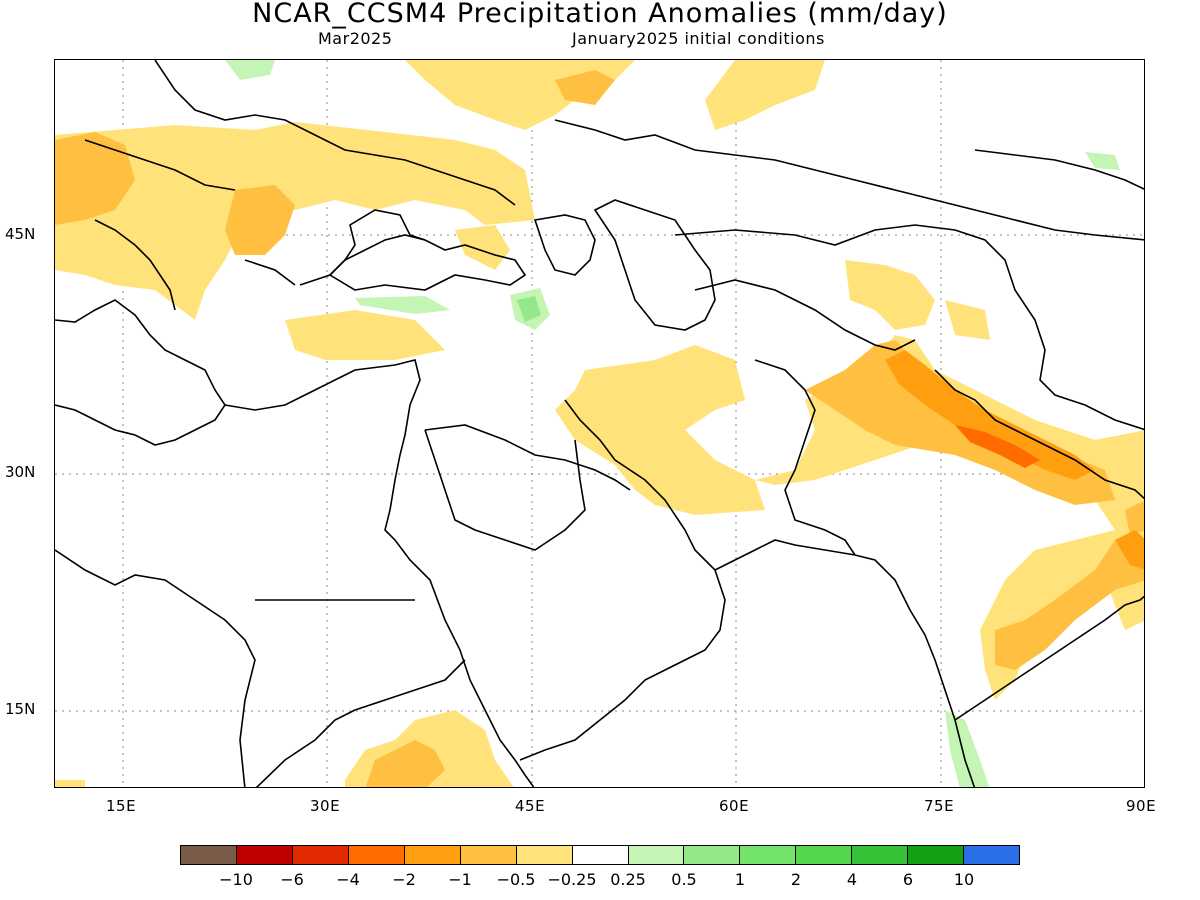 The width and height of the screenshot is (1200, 900). Describe the element at coordinates (684, 879) in the screenshot. I see `colorbar-label: 0.5` at that location.